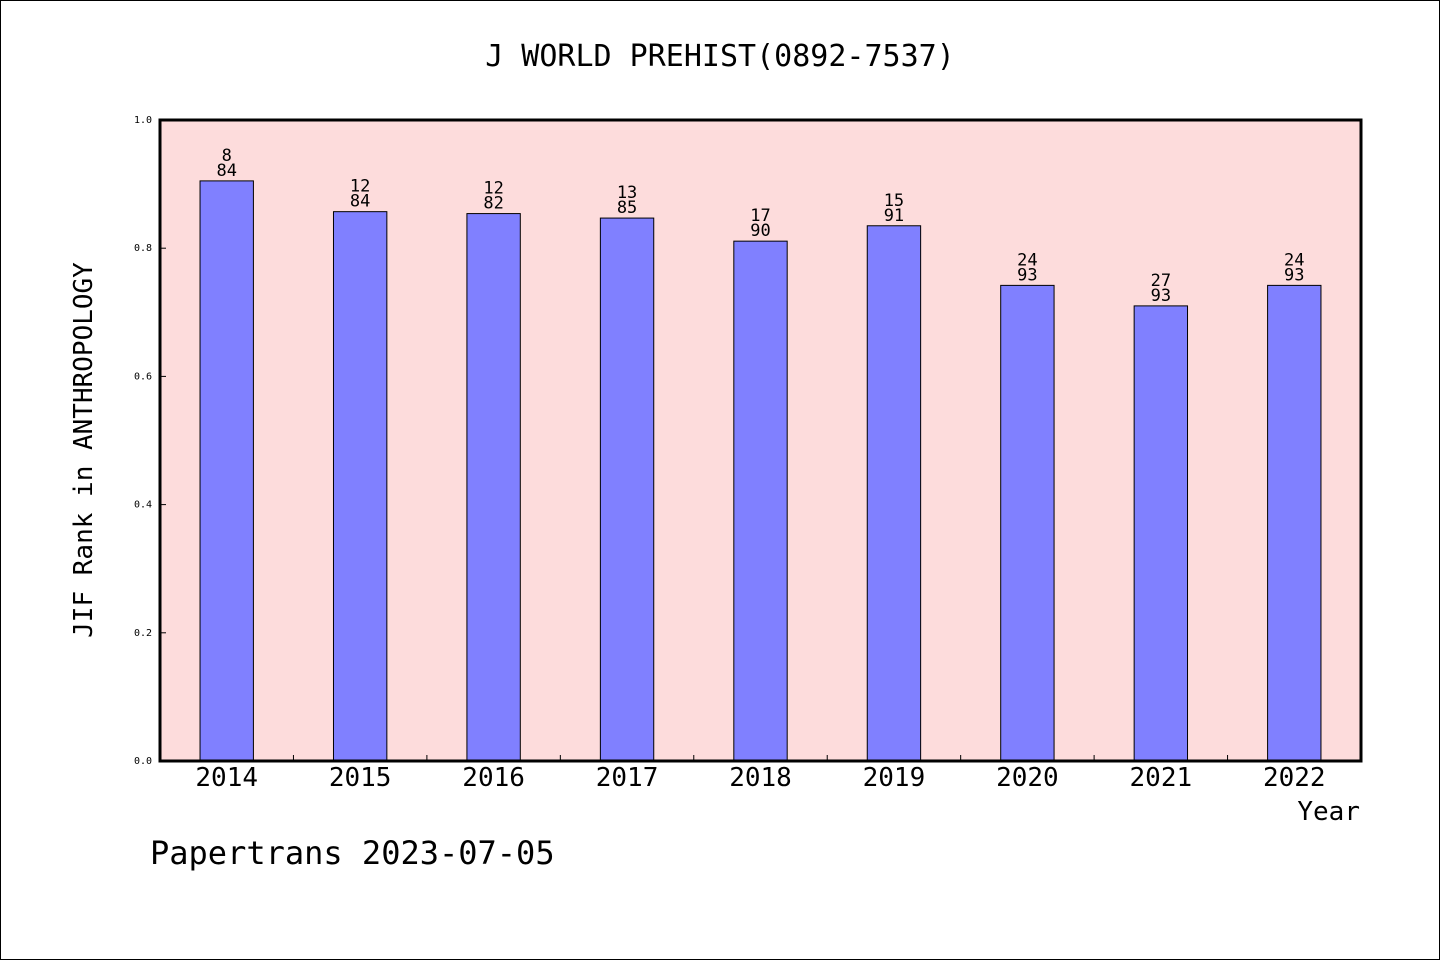  Describe the element at coordinates (360, 778) in the screenshot. I see `x-tick-label-2015: 2015` at that location.